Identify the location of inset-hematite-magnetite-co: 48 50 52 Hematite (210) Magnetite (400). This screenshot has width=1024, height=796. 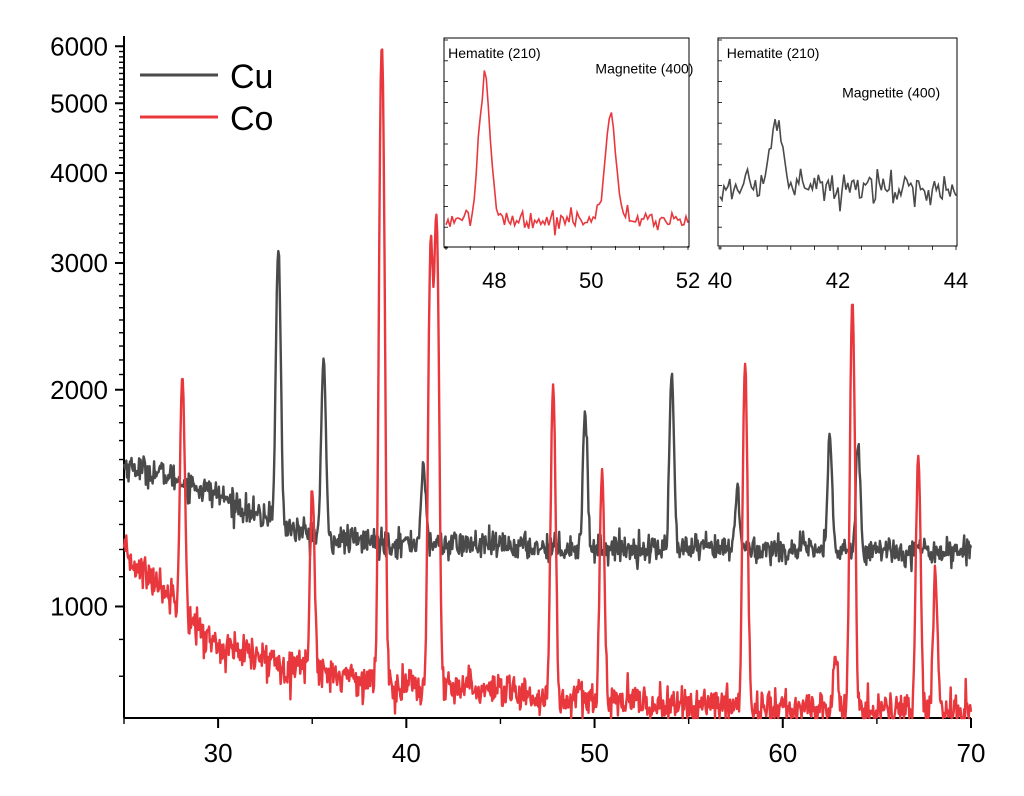
(571, 165).